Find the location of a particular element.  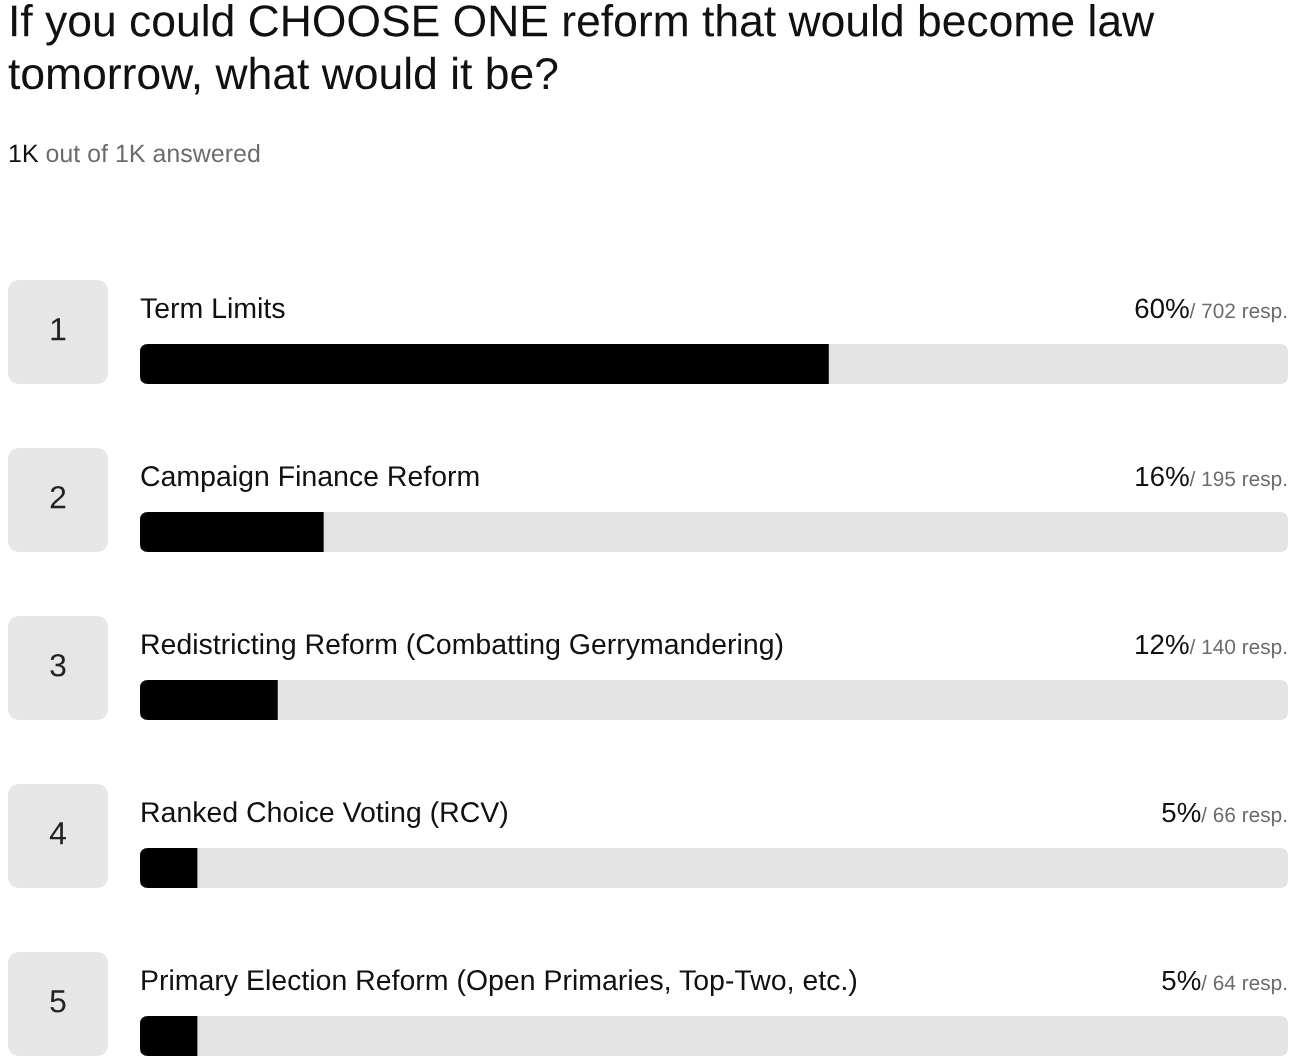

annotation: / 64 resp. is located at coordinates (1244, 984).